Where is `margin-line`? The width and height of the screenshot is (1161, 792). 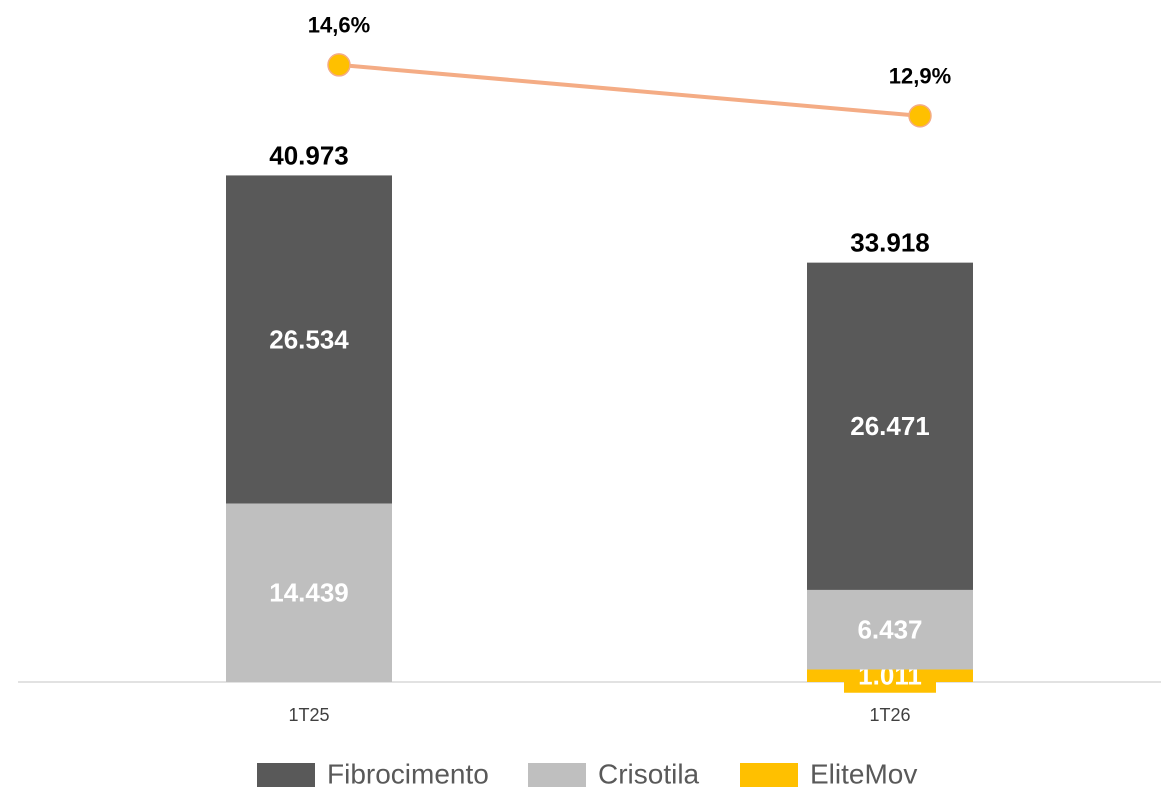 margin-line is located at coordinates (629, 90).